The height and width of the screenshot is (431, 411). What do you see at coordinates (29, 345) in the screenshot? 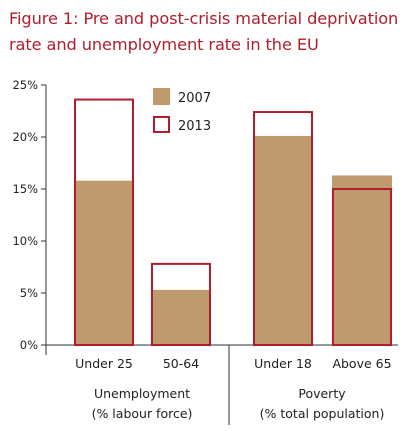
I see `y-tick-label: 0%` at bounding box center [29, 345].